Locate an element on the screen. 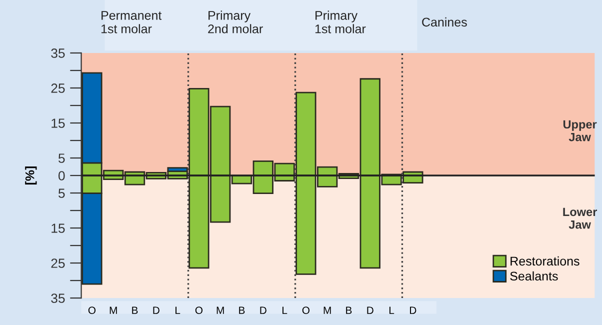 The width and height of the screenshot is (602, 325). text: Primary 1st molar is located at coordinates (340, 22).